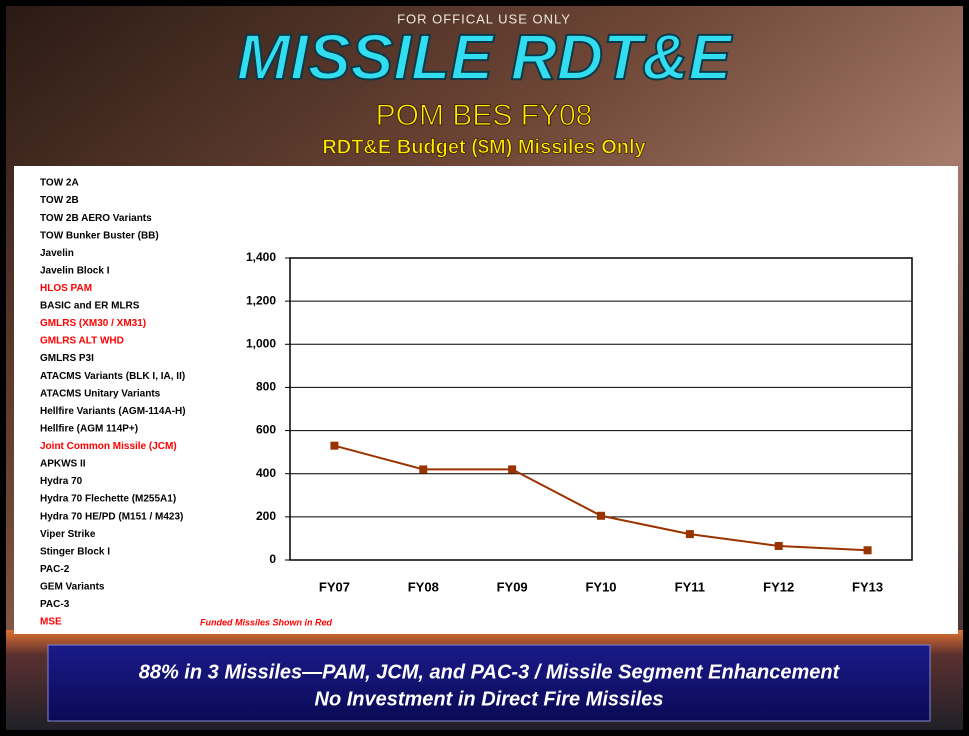  Describe the element at coordinates (113, 411) in the screenshot. I see `missile-name: Hellfire Variants (AGM-114A-H)` at that location.